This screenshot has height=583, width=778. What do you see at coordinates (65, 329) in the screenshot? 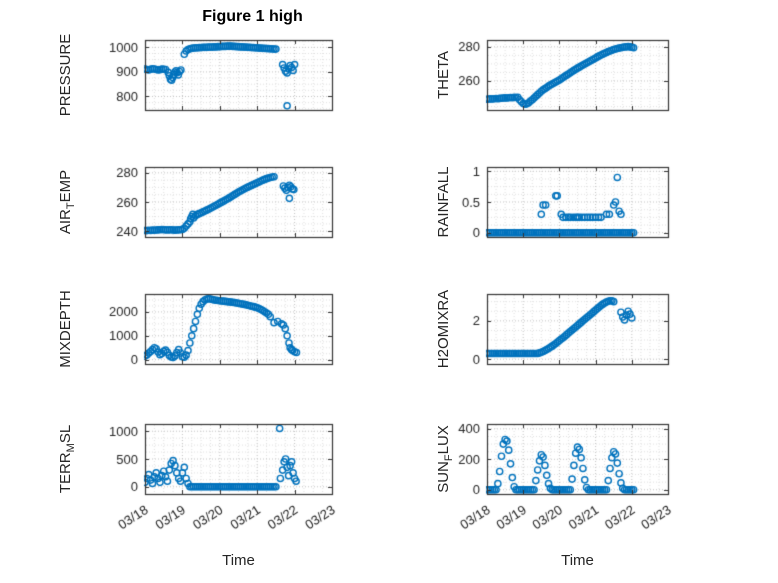
I see `ylabel-mixdepth: MIXDEPTH` at bounding box center [65, 329].